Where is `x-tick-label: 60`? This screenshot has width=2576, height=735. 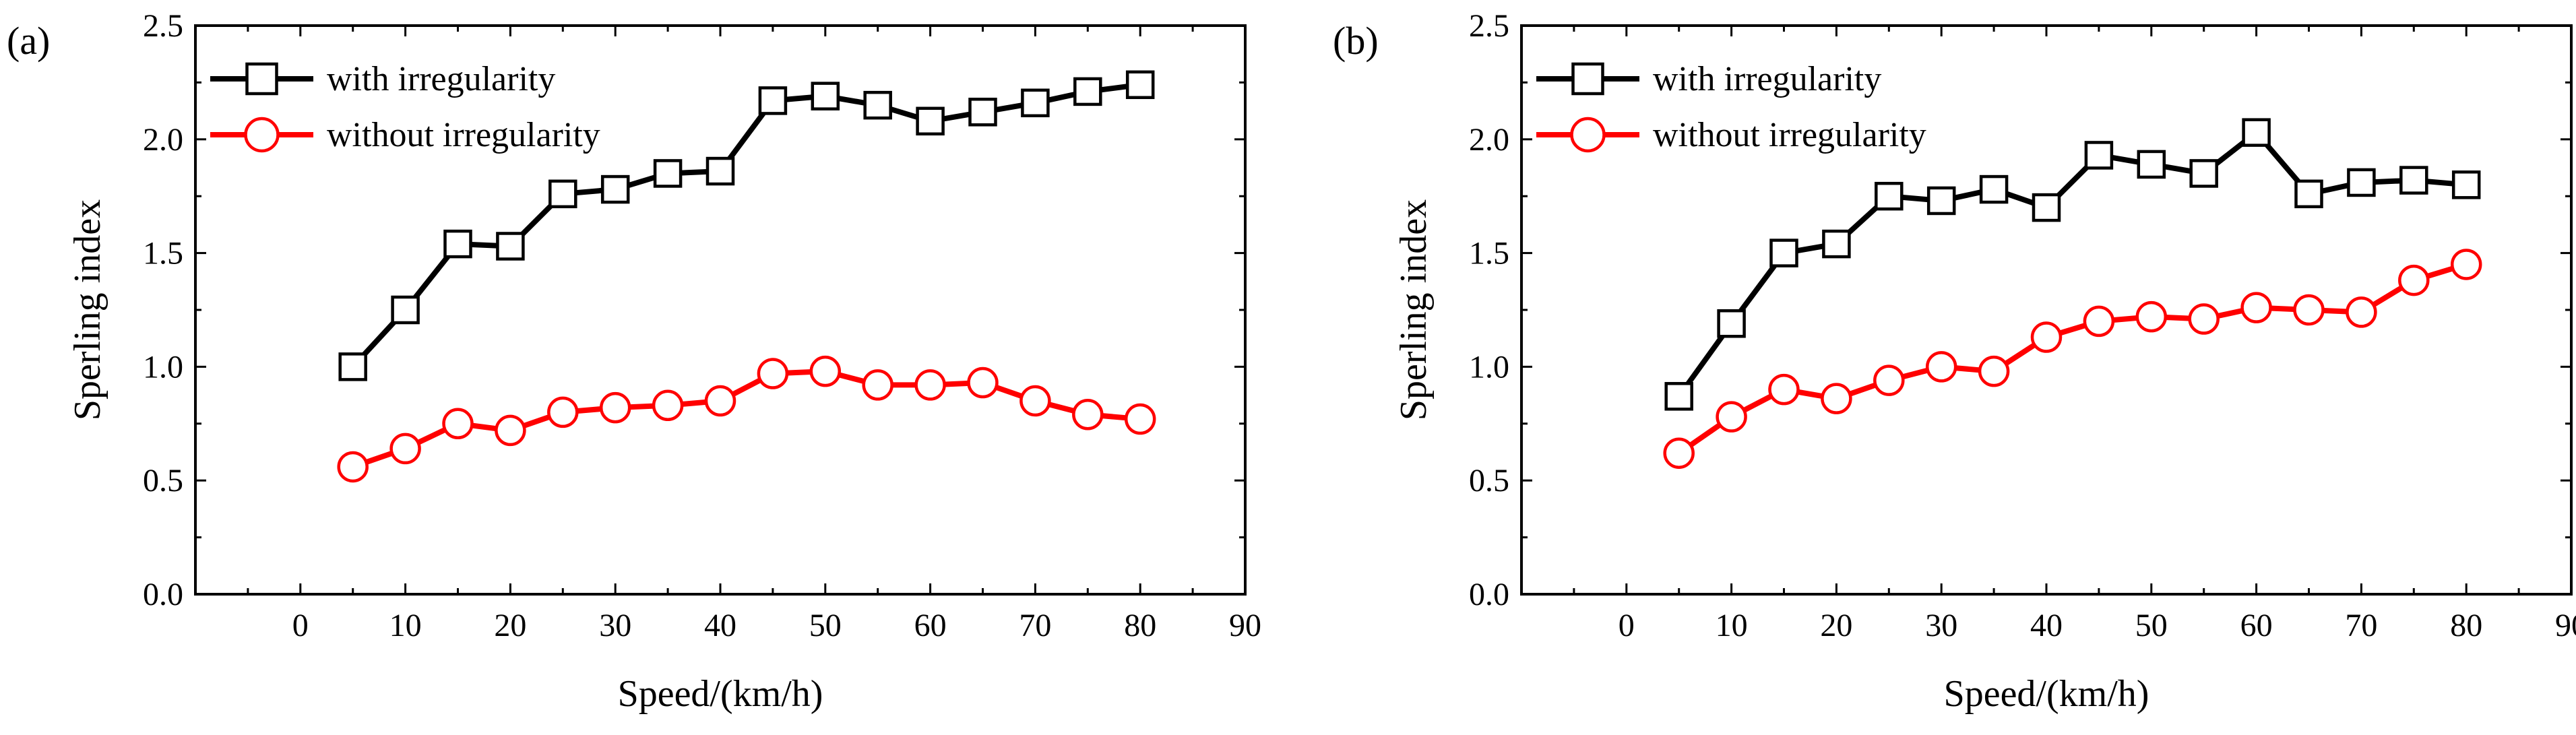
x-tick-label: 60 is located at coordinates (2256, 625).